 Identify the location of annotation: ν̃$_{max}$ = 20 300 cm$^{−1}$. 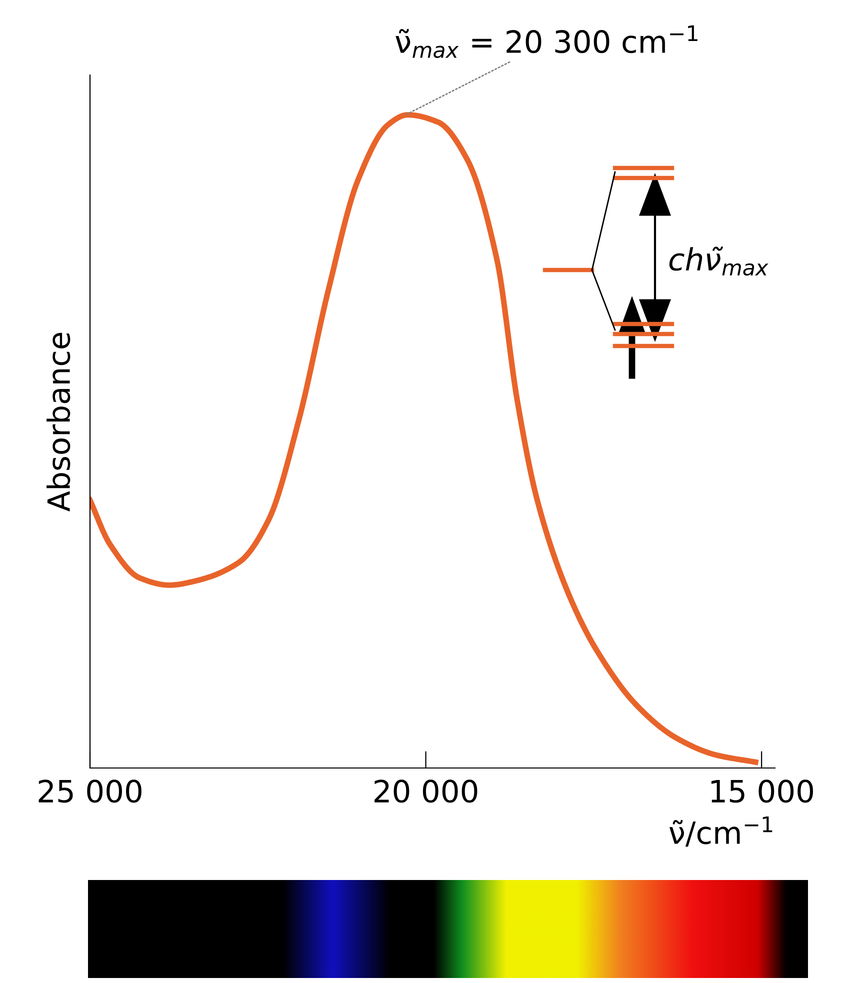
(547, 41).